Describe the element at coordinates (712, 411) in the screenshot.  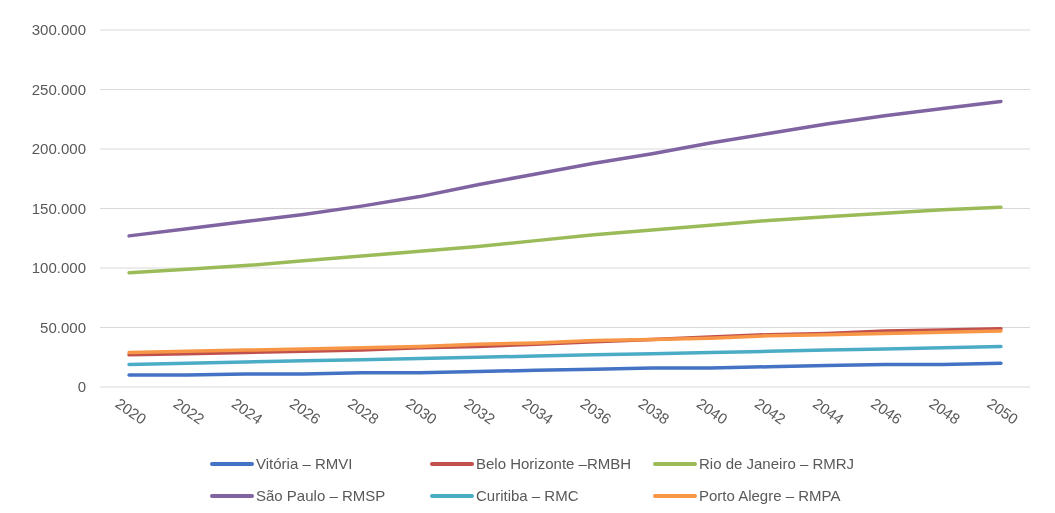
I see `x-tick-label: 2040` at that location.